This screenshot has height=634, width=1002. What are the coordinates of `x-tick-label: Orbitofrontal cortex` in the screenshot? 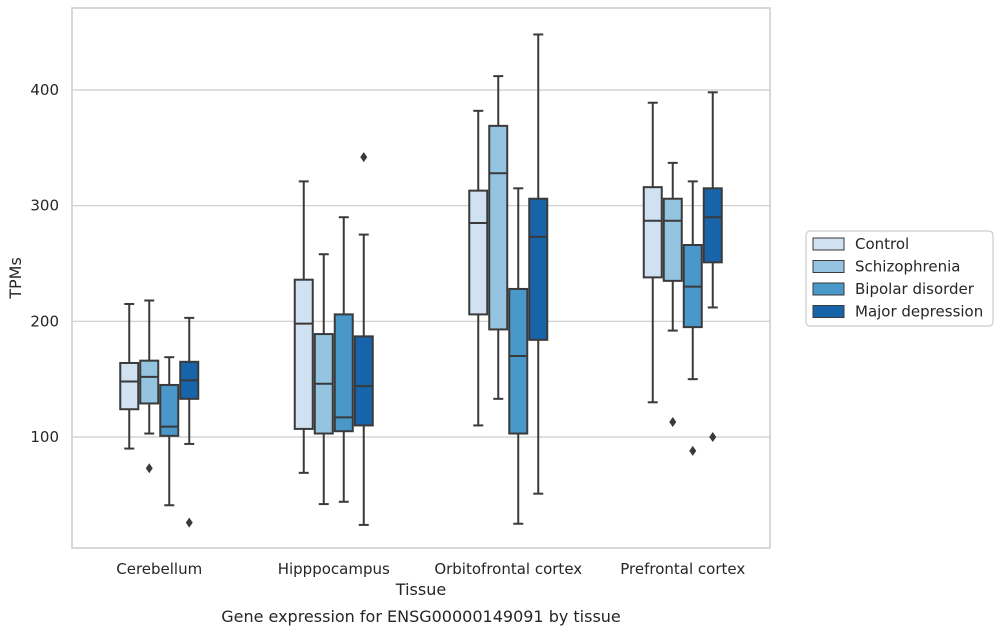 It's located at (508, 569).